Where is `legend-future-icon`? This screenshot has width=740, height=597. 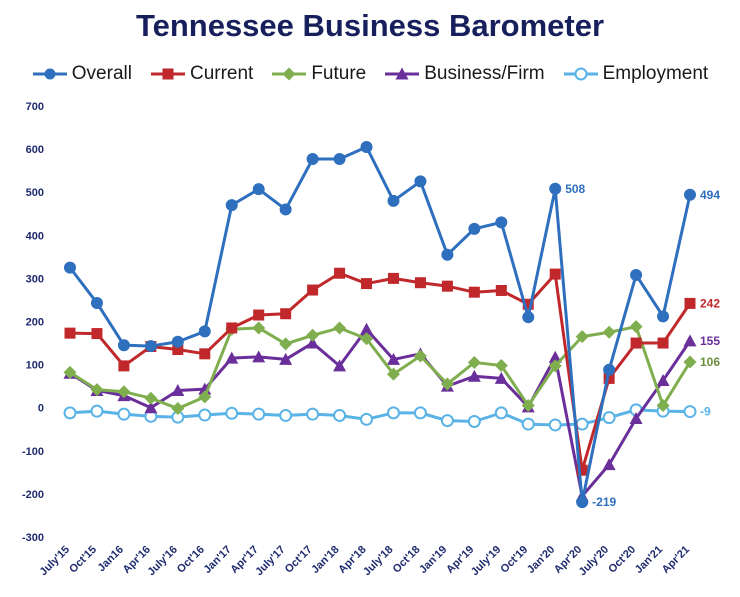 legend-future-icon is located at coordinates (289, 74).